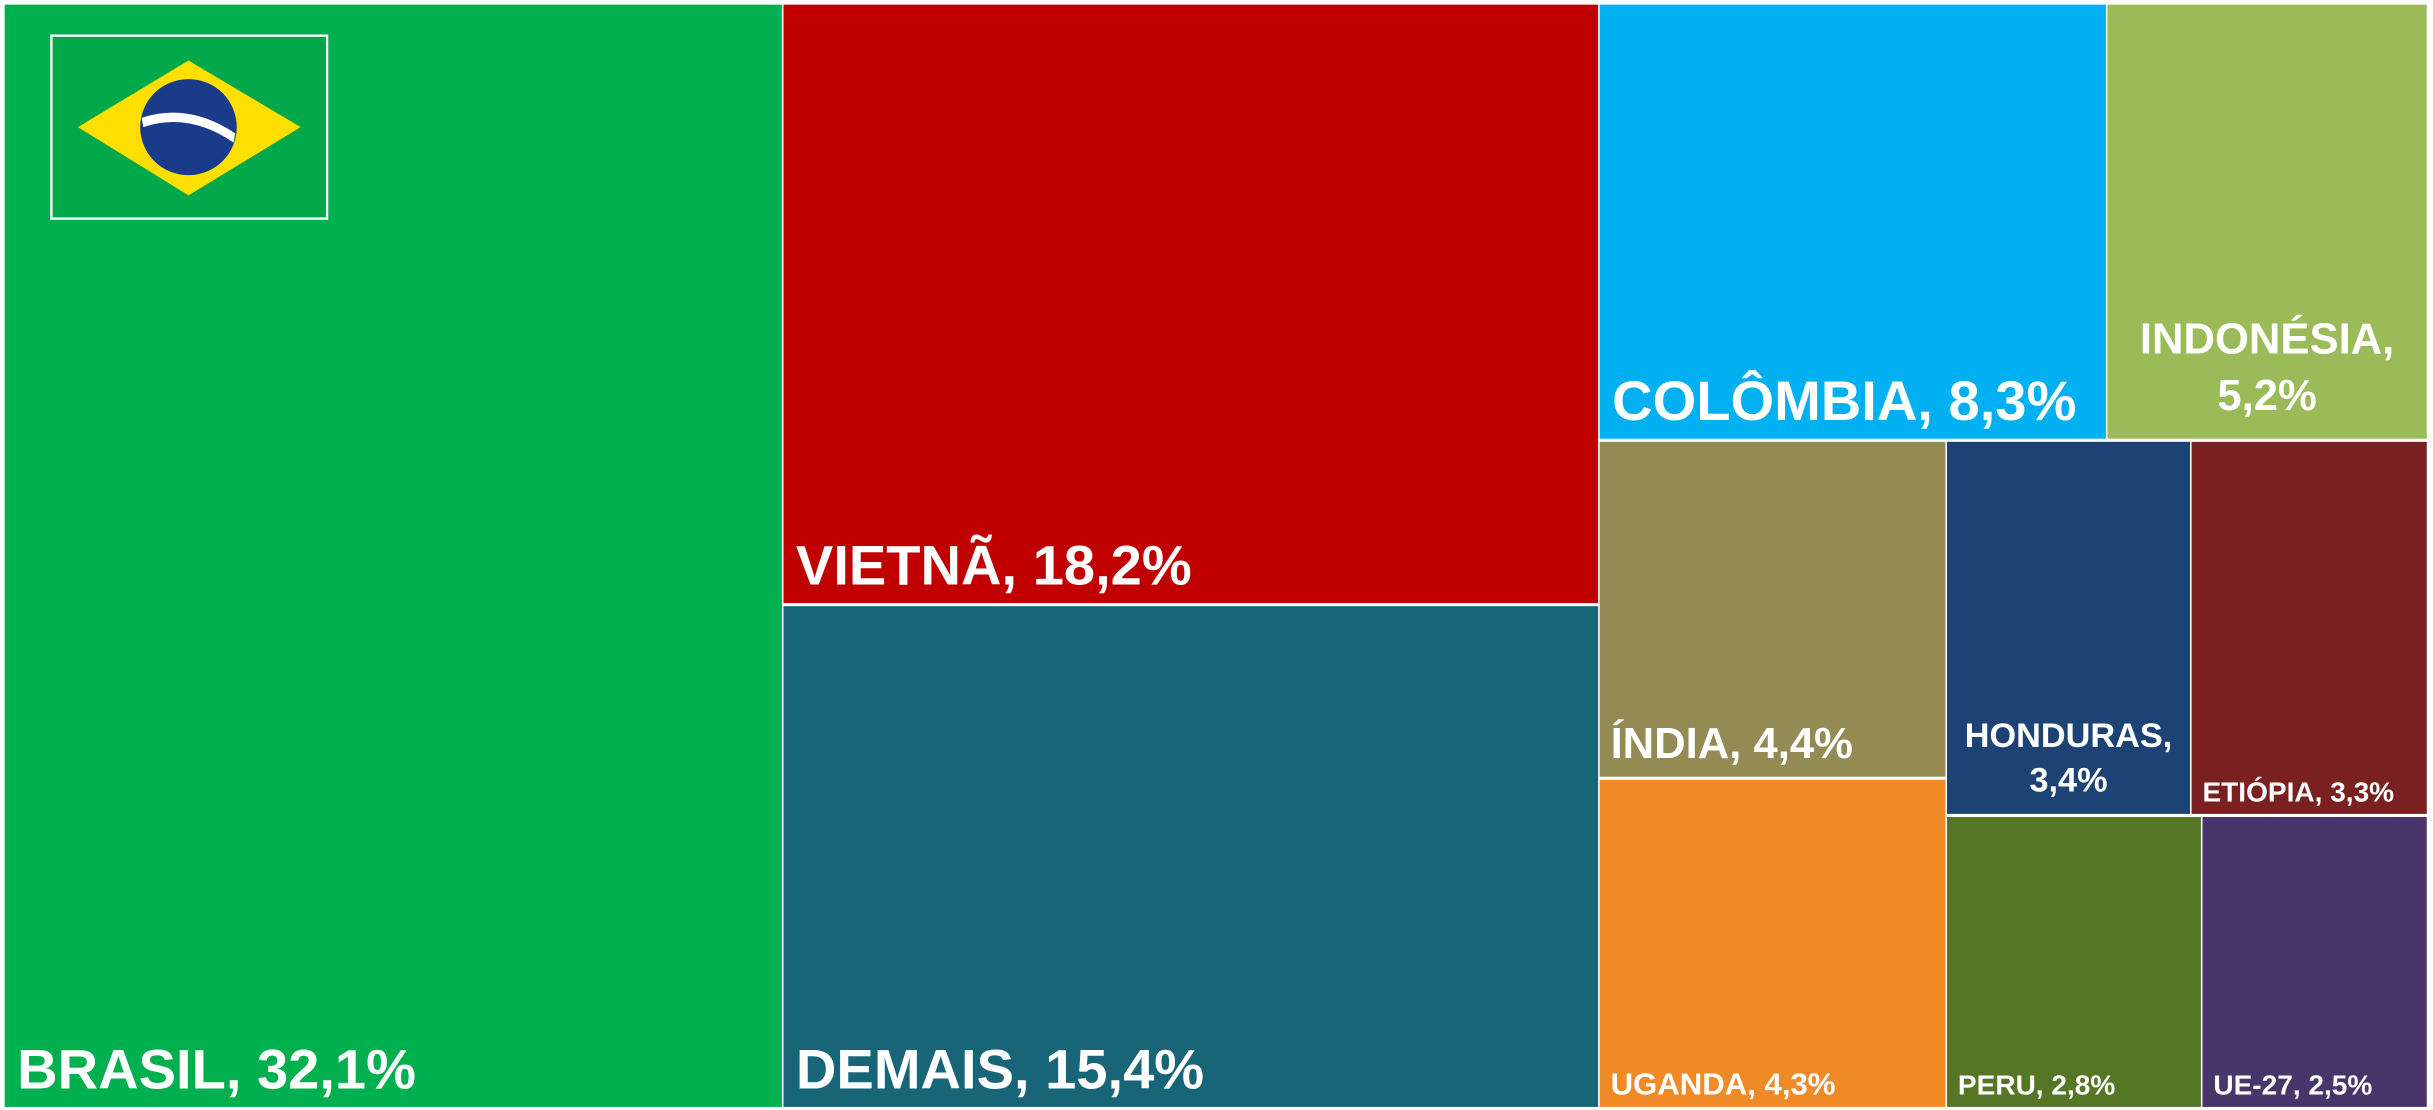 The image size is (2433, 1110). I want to click on flag-globe, so click(188, 127).